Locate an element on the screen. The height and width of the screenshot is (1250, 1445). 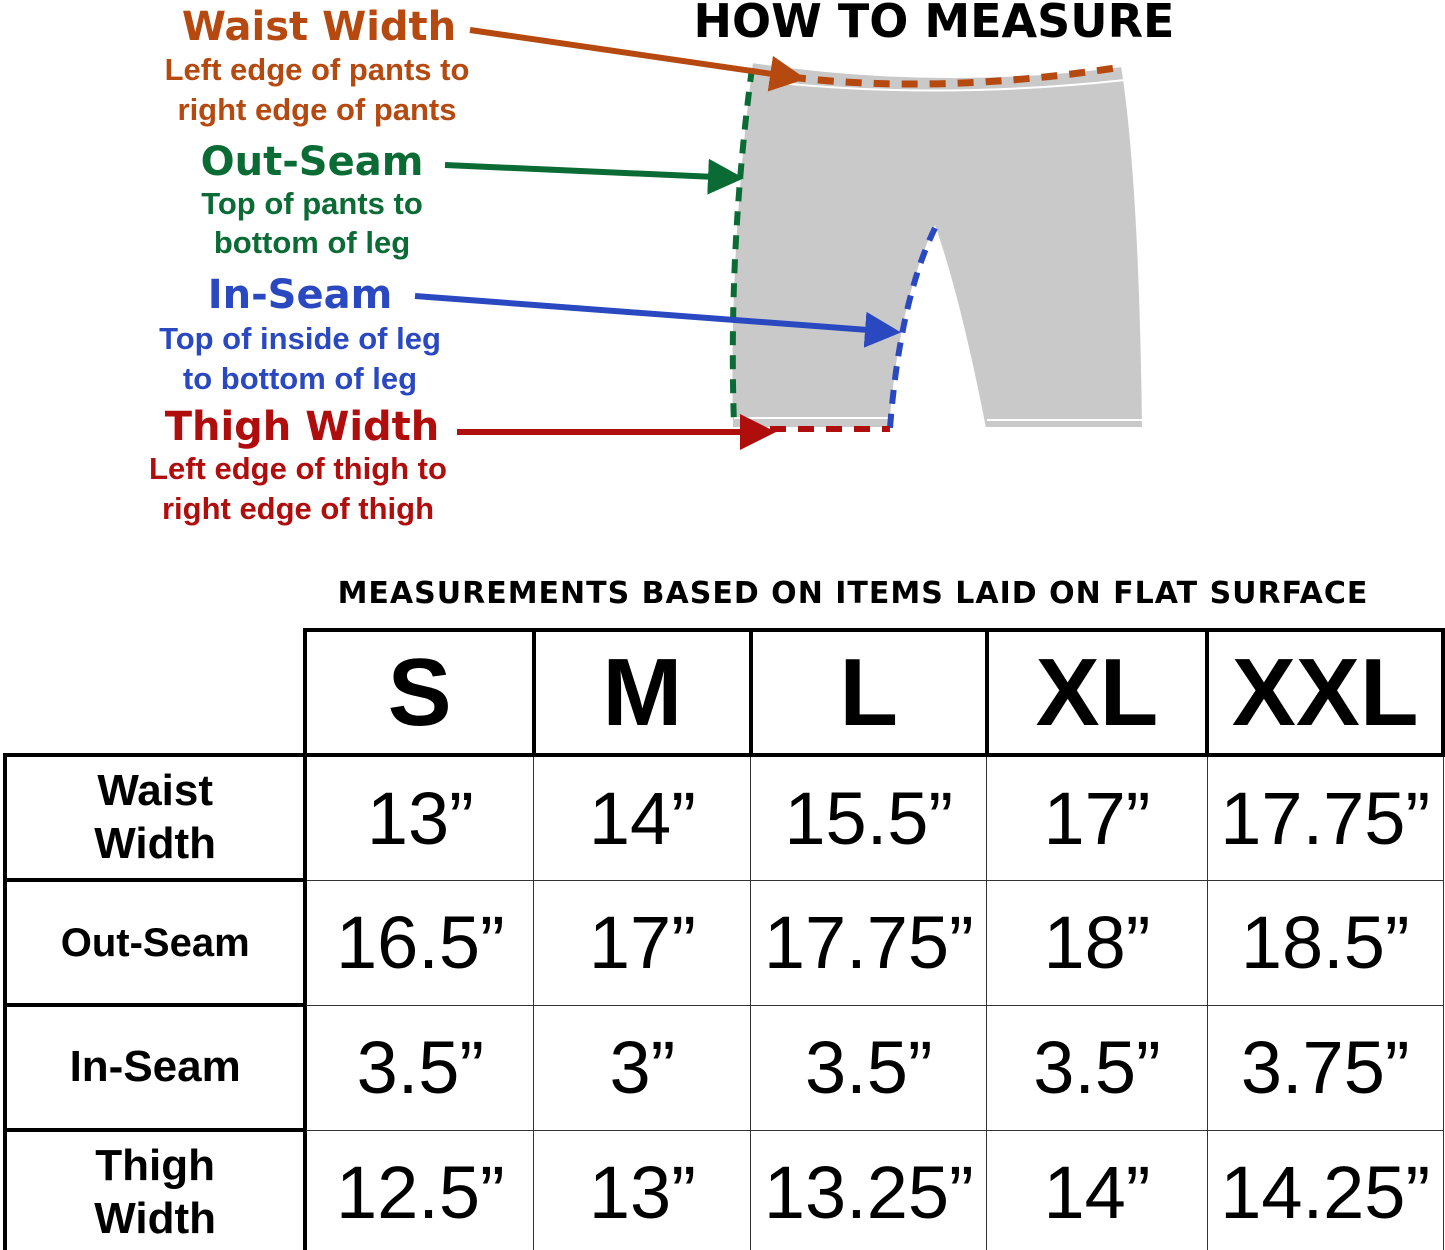
outseam-desc-2: bottom of leg is located at coordinates (312, 242).